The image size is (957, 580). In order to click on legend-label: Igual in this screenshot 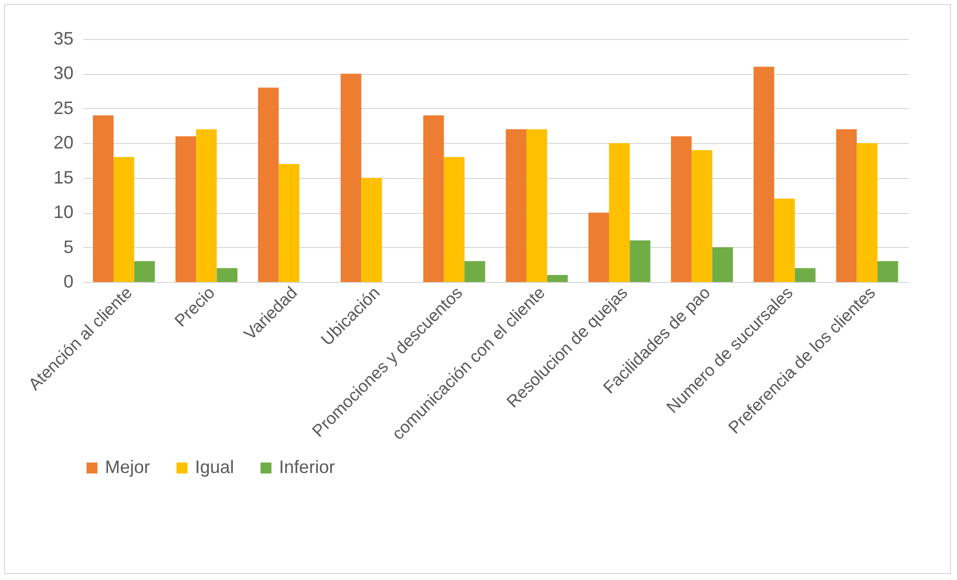, I will do `click(214, 467)`.